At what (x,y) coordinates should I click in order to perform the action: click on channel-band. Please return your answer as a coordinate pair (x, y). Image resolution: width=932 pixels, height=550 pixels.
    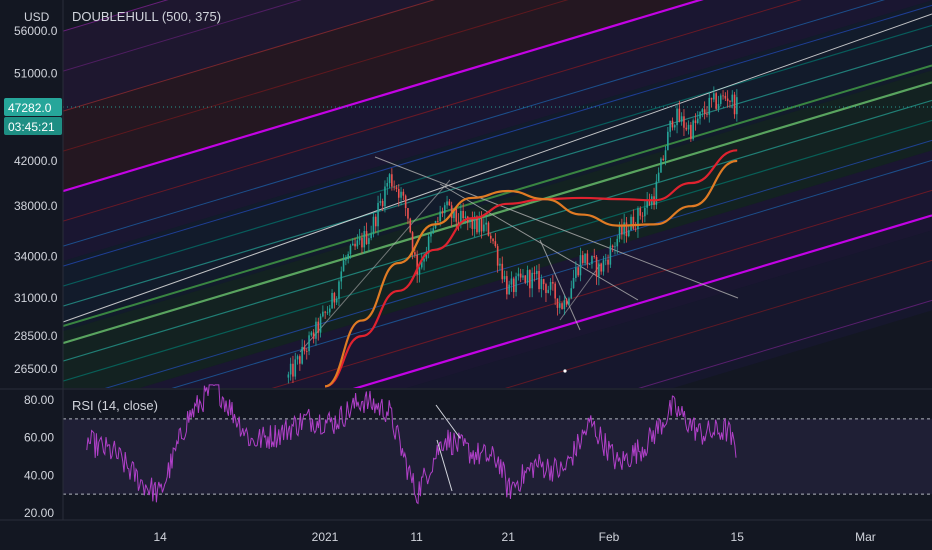
    Looking at the image, I should click on (248, 56).